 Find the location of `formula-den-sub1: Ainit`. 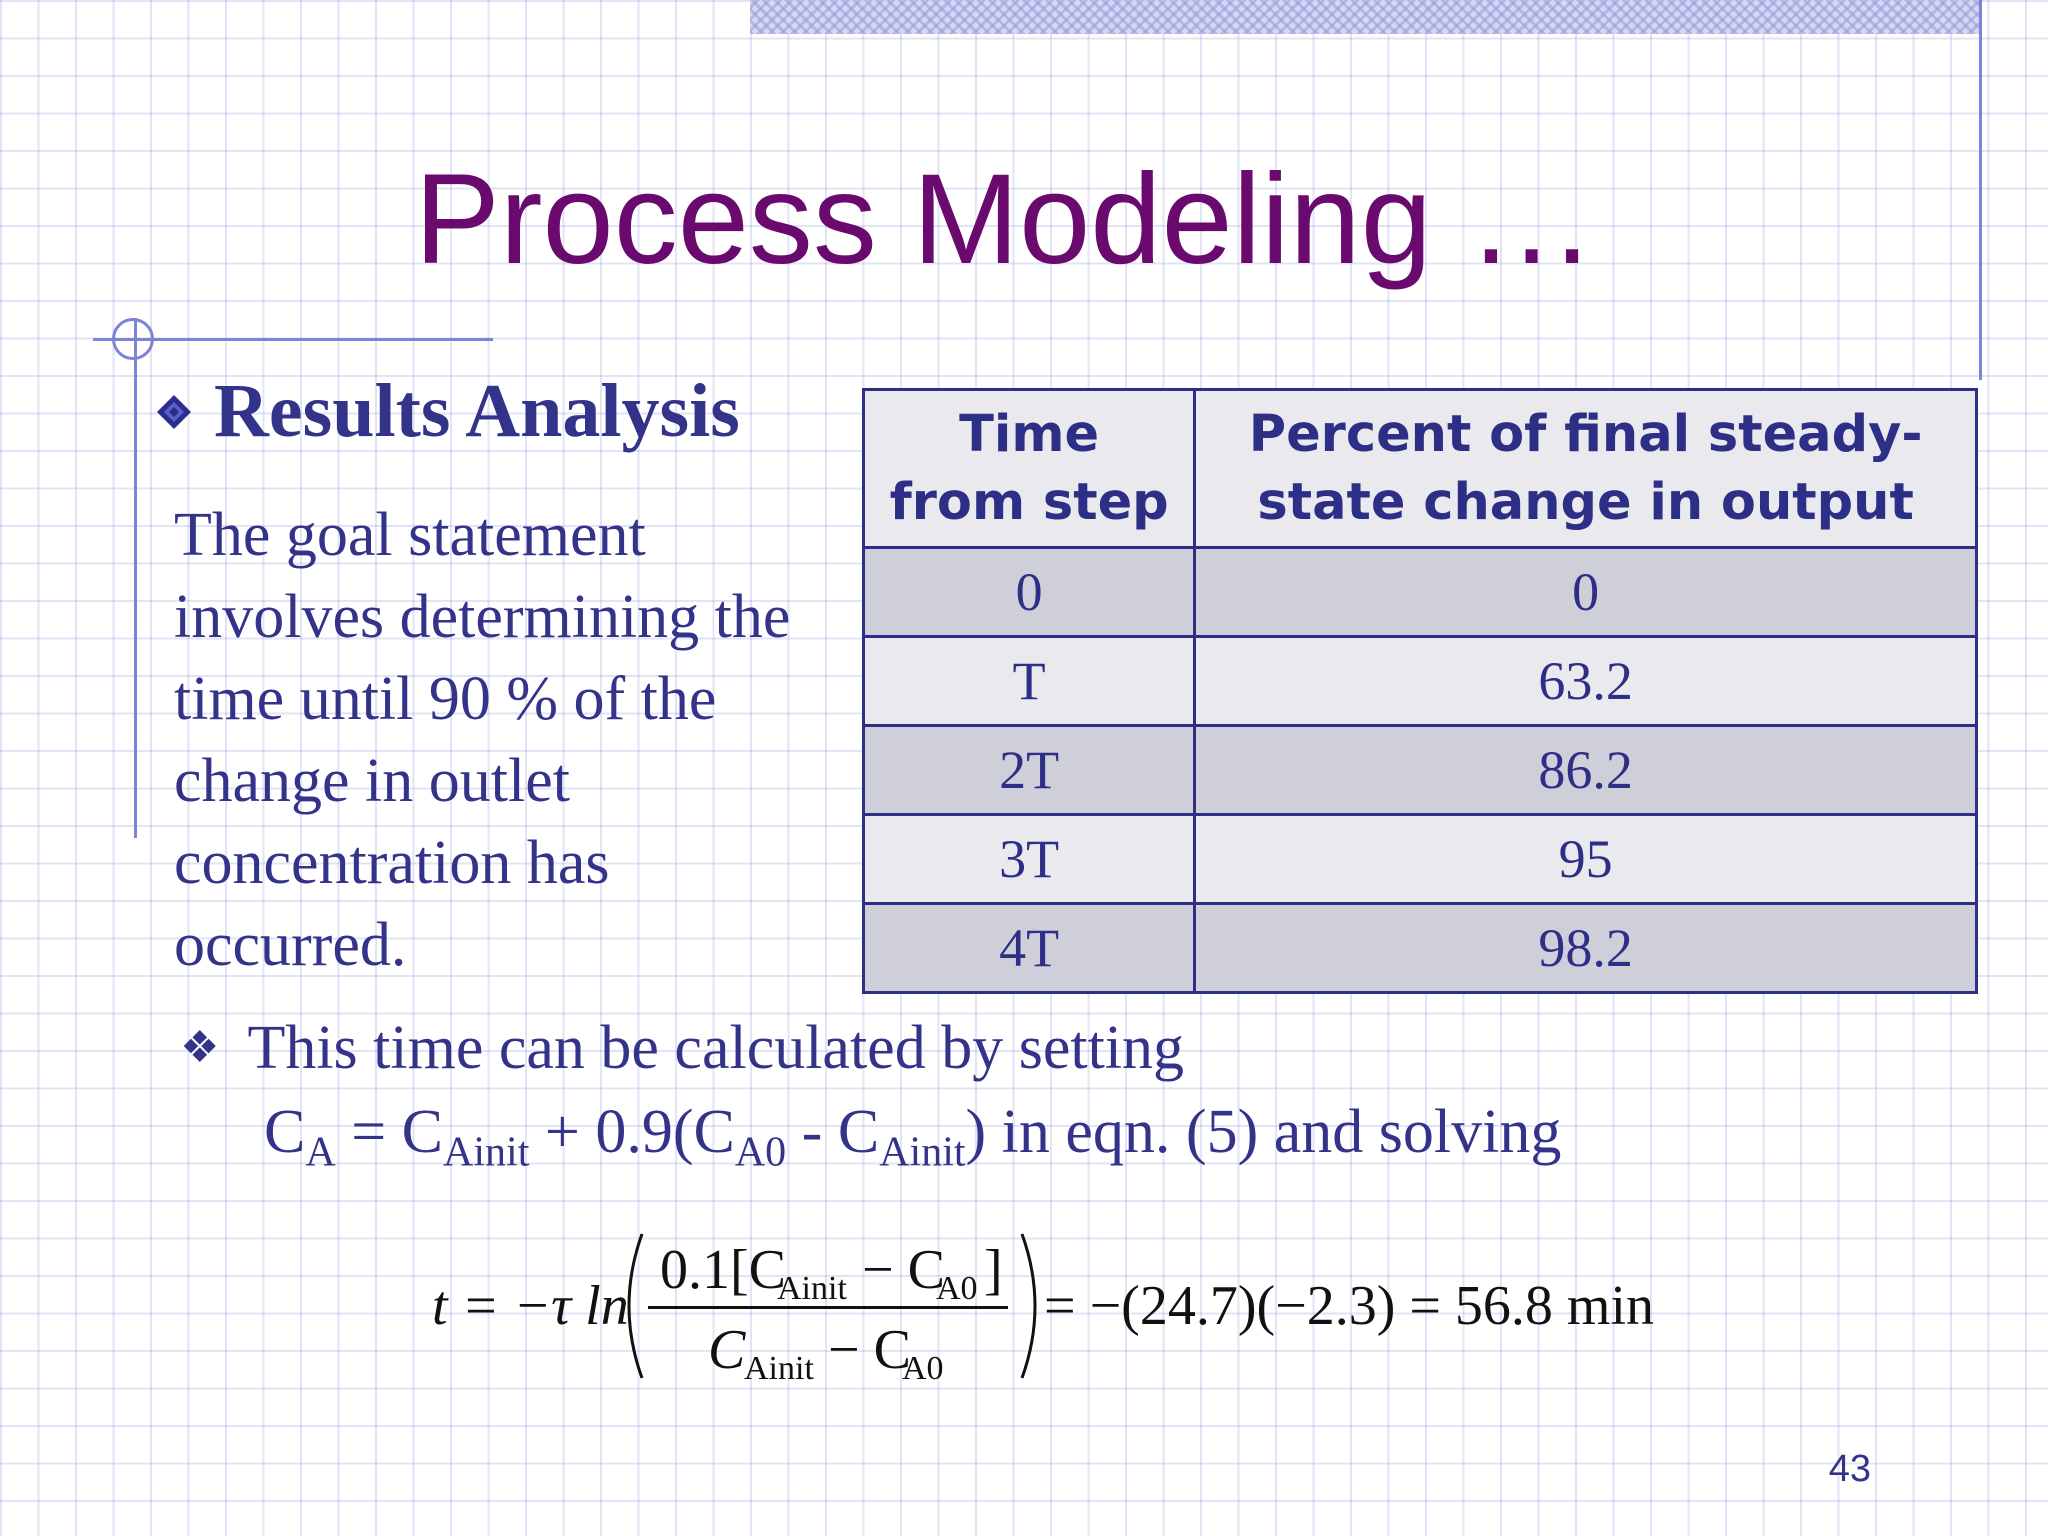

formula-den-sub1: Ainit is located at coordinates (779, 1368).